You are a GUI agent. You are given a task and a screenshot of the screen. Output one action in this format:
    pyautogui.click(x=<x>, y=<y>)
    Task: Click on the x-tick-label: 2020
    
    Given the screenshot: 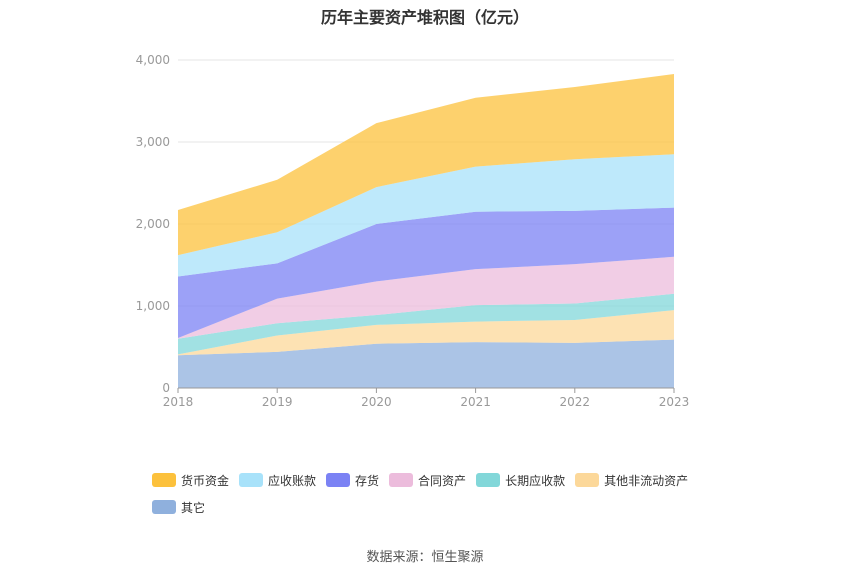 What is the action you would take?
    pyautogui.click(x=376, y=402)
    